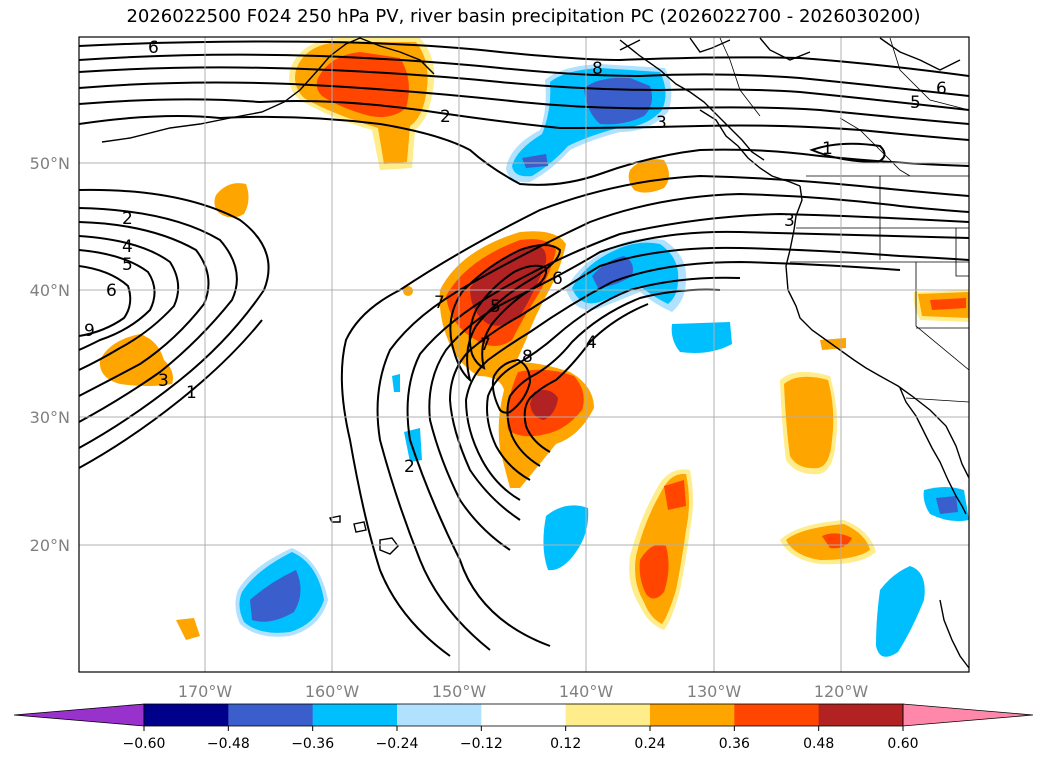  What do you see at coordinates (954, 634) in the screenshot?
I see `coast-mexico` at bounding box center [954, 634].